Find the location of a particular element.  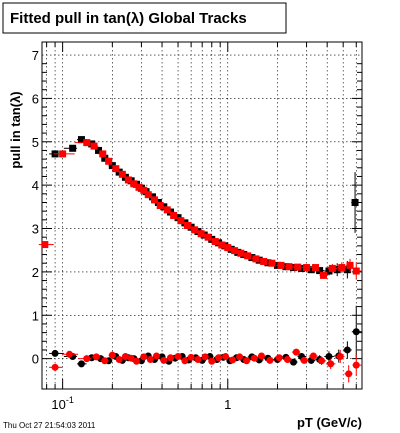

timestamp: Thu Oct 27 21:54:03 2011 is located at coordinates (49, 425).